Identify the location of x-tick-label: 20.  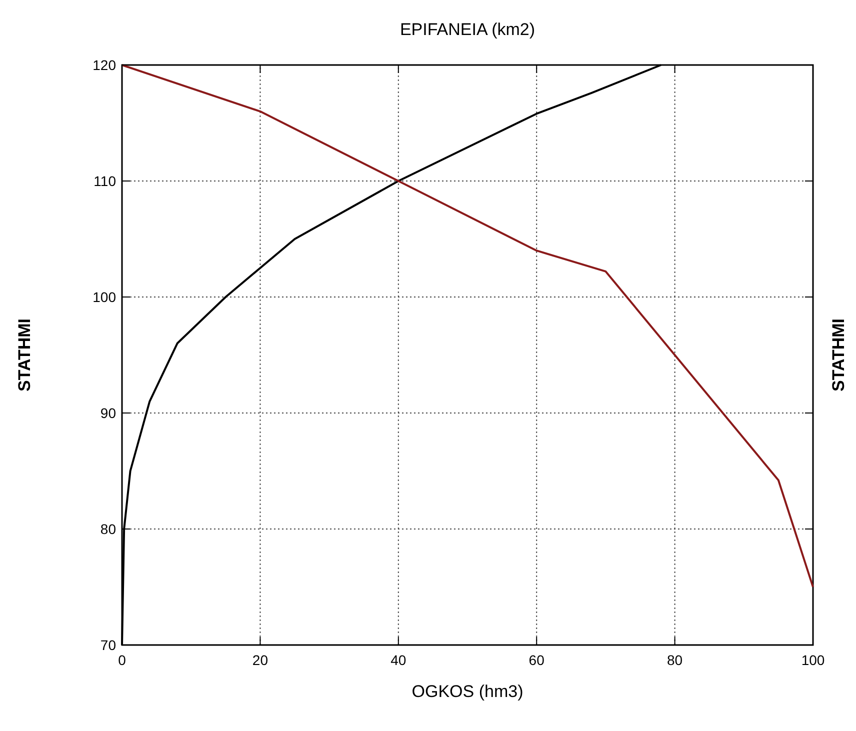
(260, 660).